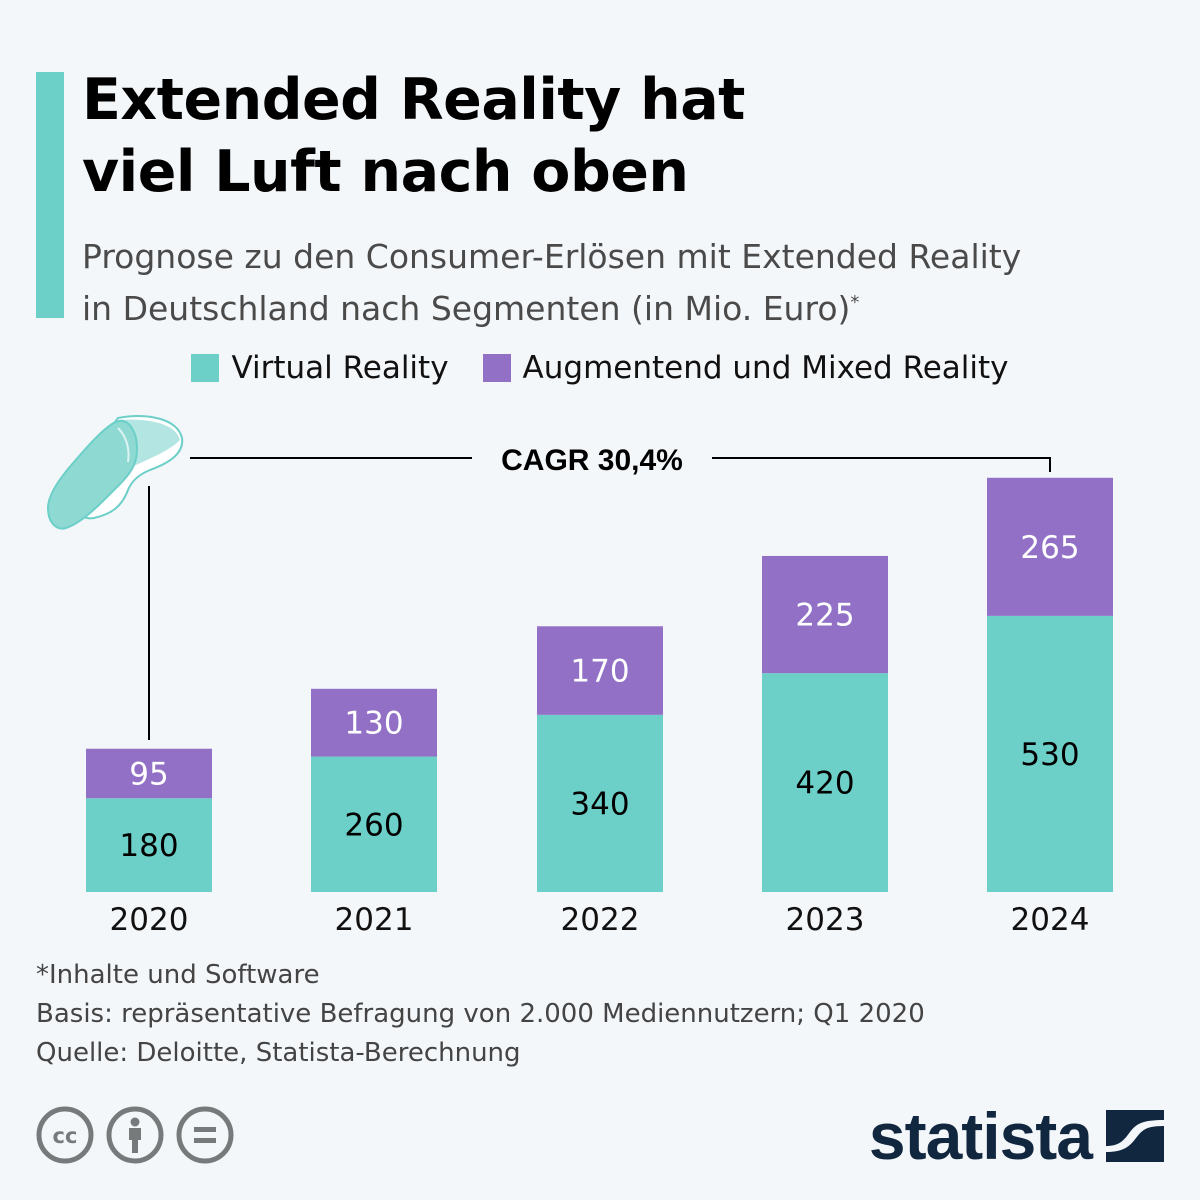  I want to click on data-label-virtual-reality-2021: 260, so click(373, 825).